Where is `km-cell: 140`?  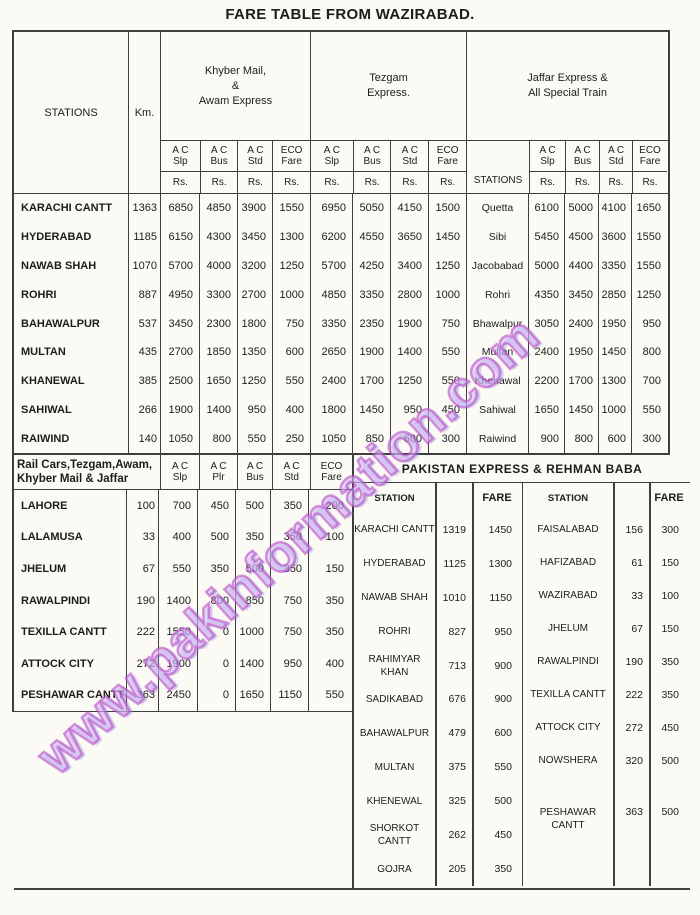
km-cell: 140 is located at coordinates (144, 439).